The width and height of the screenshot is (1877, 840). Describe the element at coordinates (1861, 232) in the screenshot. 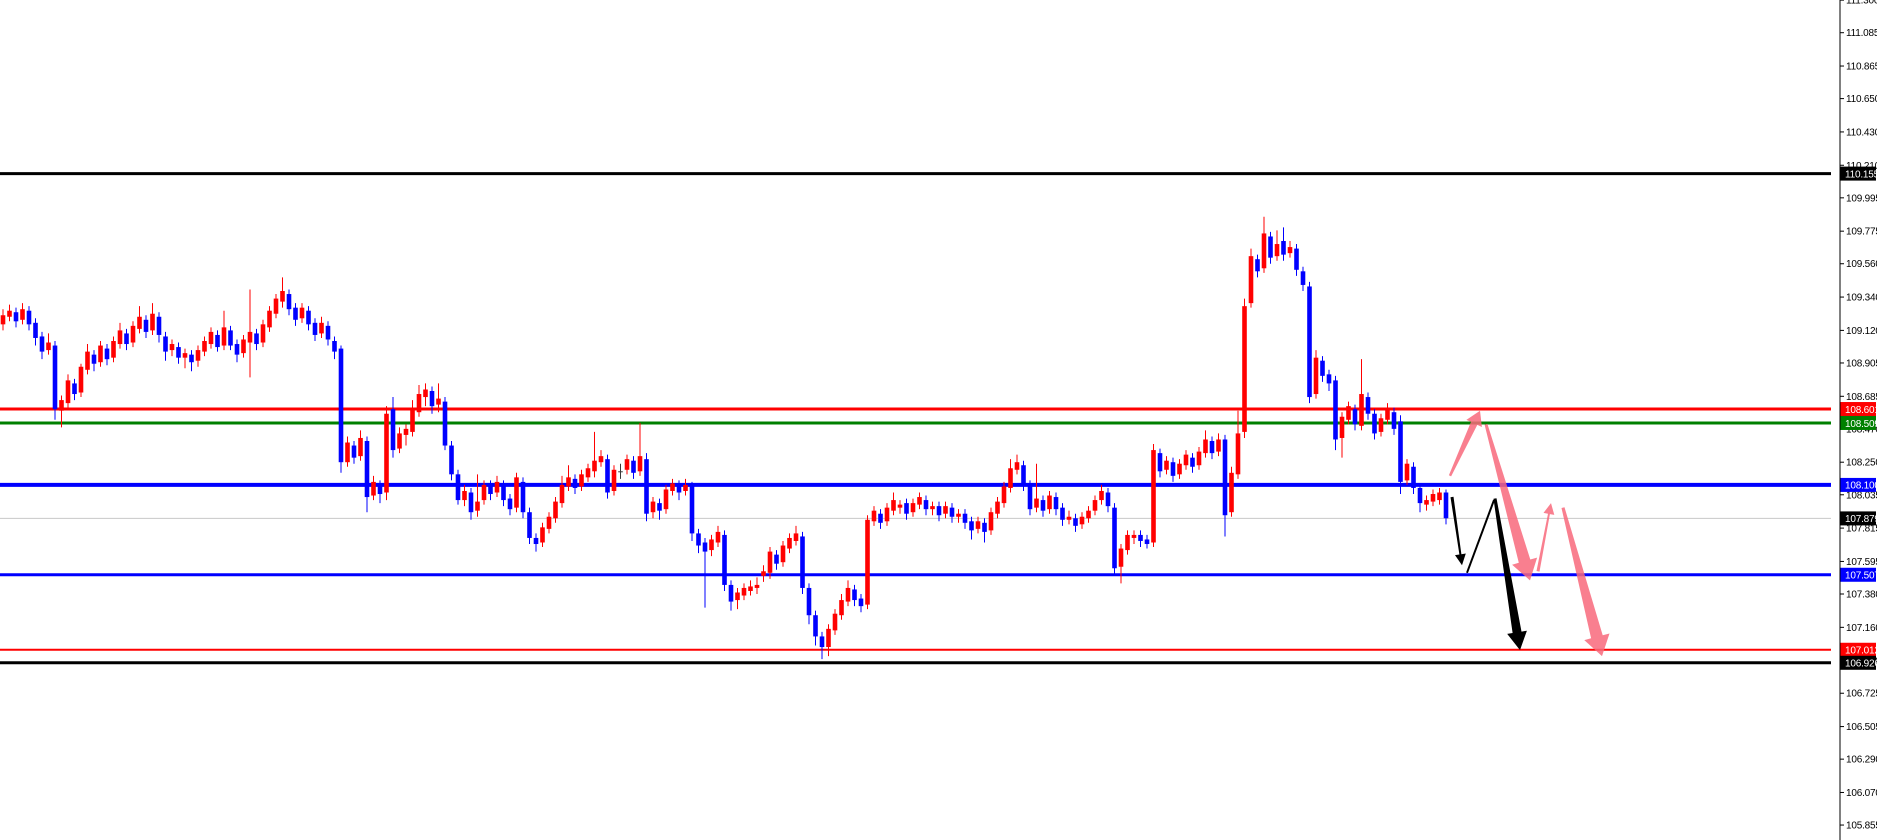

I see `y-axis-tick-label: 109.775` at that location.